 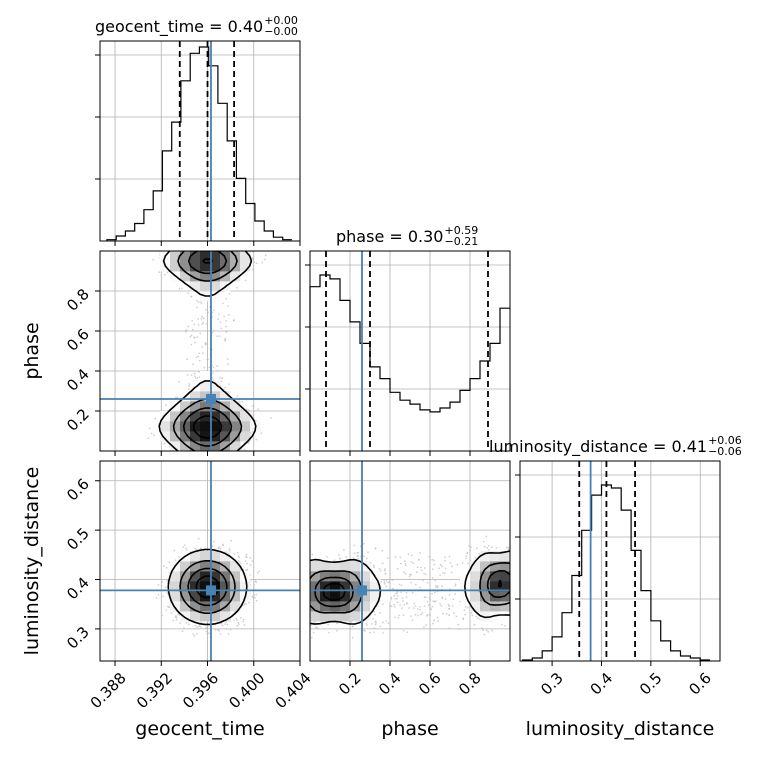 What do you see at coordinates (725, 451) in the screenshot?
I see `title-lower-error-luminosity-distance: −0.06` at bounding box center [725, 451].